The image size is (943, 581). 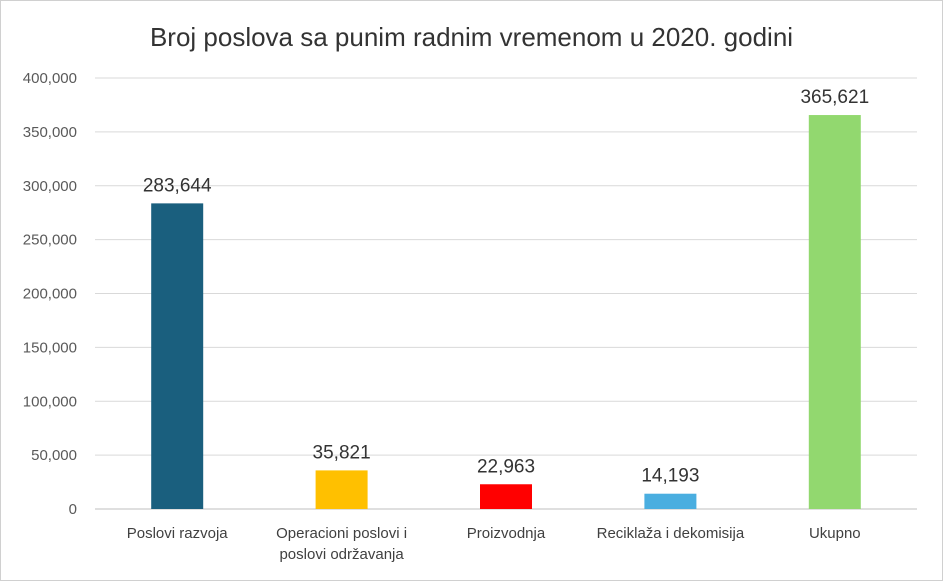 I want to click on x-tick-label: Poslovi razvoja, so click(x=178, y=533).